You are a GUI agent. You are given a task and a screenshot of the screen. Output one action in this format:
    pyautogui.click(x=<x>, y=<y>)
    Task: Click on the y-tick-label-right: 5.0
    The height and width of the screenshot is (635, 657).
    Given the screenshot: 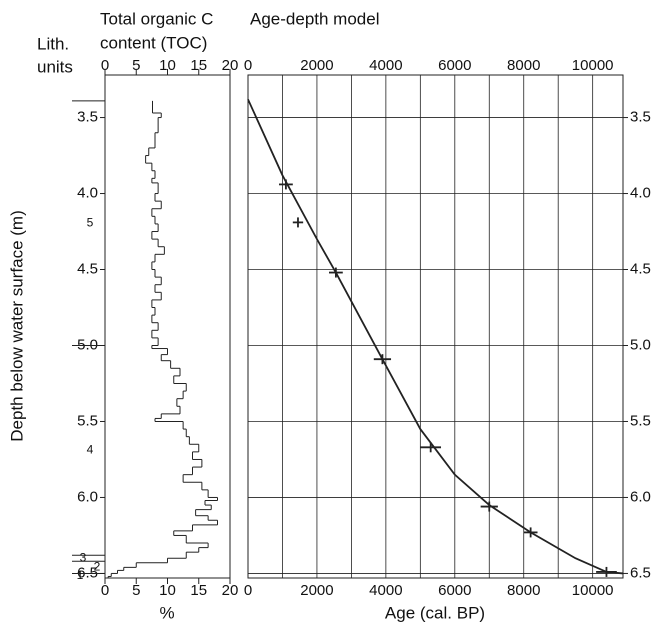 What is the action you would take?
    pyautogui.click(x=640, y=344)
    